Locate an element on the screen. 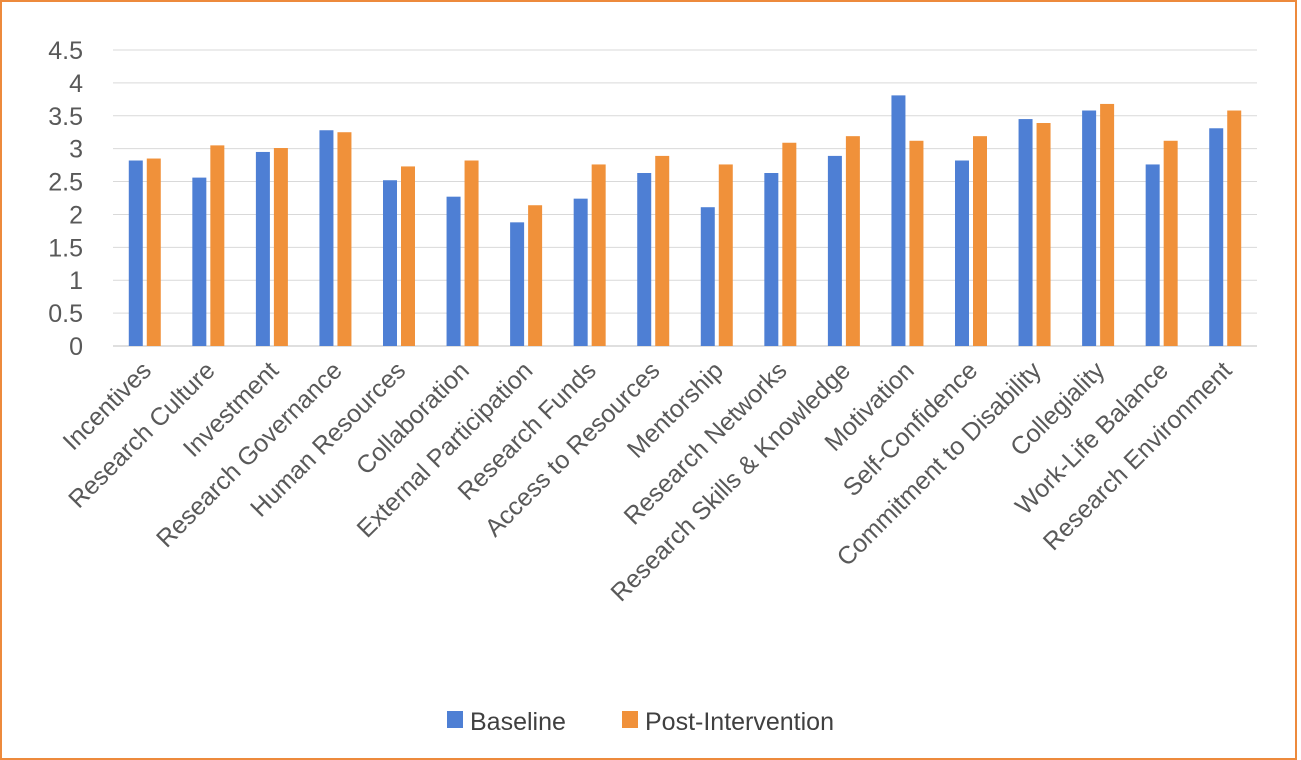 This screenshot has height=760, width=1301. legend-label-post-intervention: Post-Intervention is located at coordinates (739, 722).